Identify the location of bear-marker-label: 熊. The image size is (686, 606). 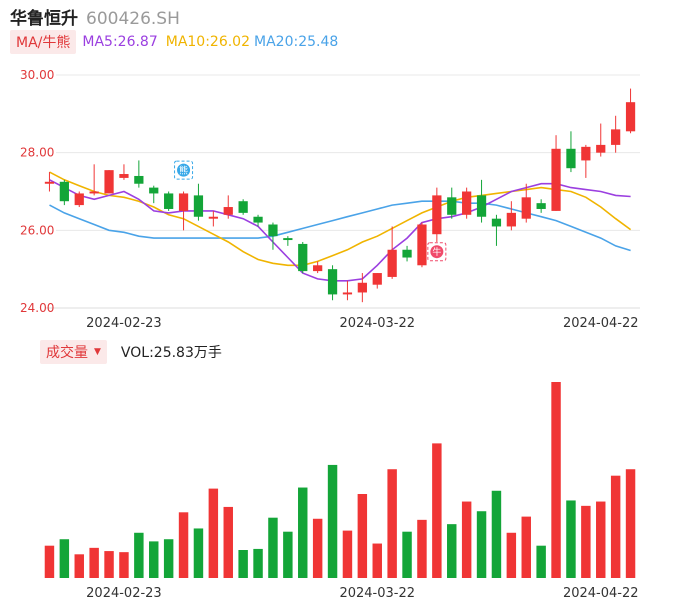
(183, 171).